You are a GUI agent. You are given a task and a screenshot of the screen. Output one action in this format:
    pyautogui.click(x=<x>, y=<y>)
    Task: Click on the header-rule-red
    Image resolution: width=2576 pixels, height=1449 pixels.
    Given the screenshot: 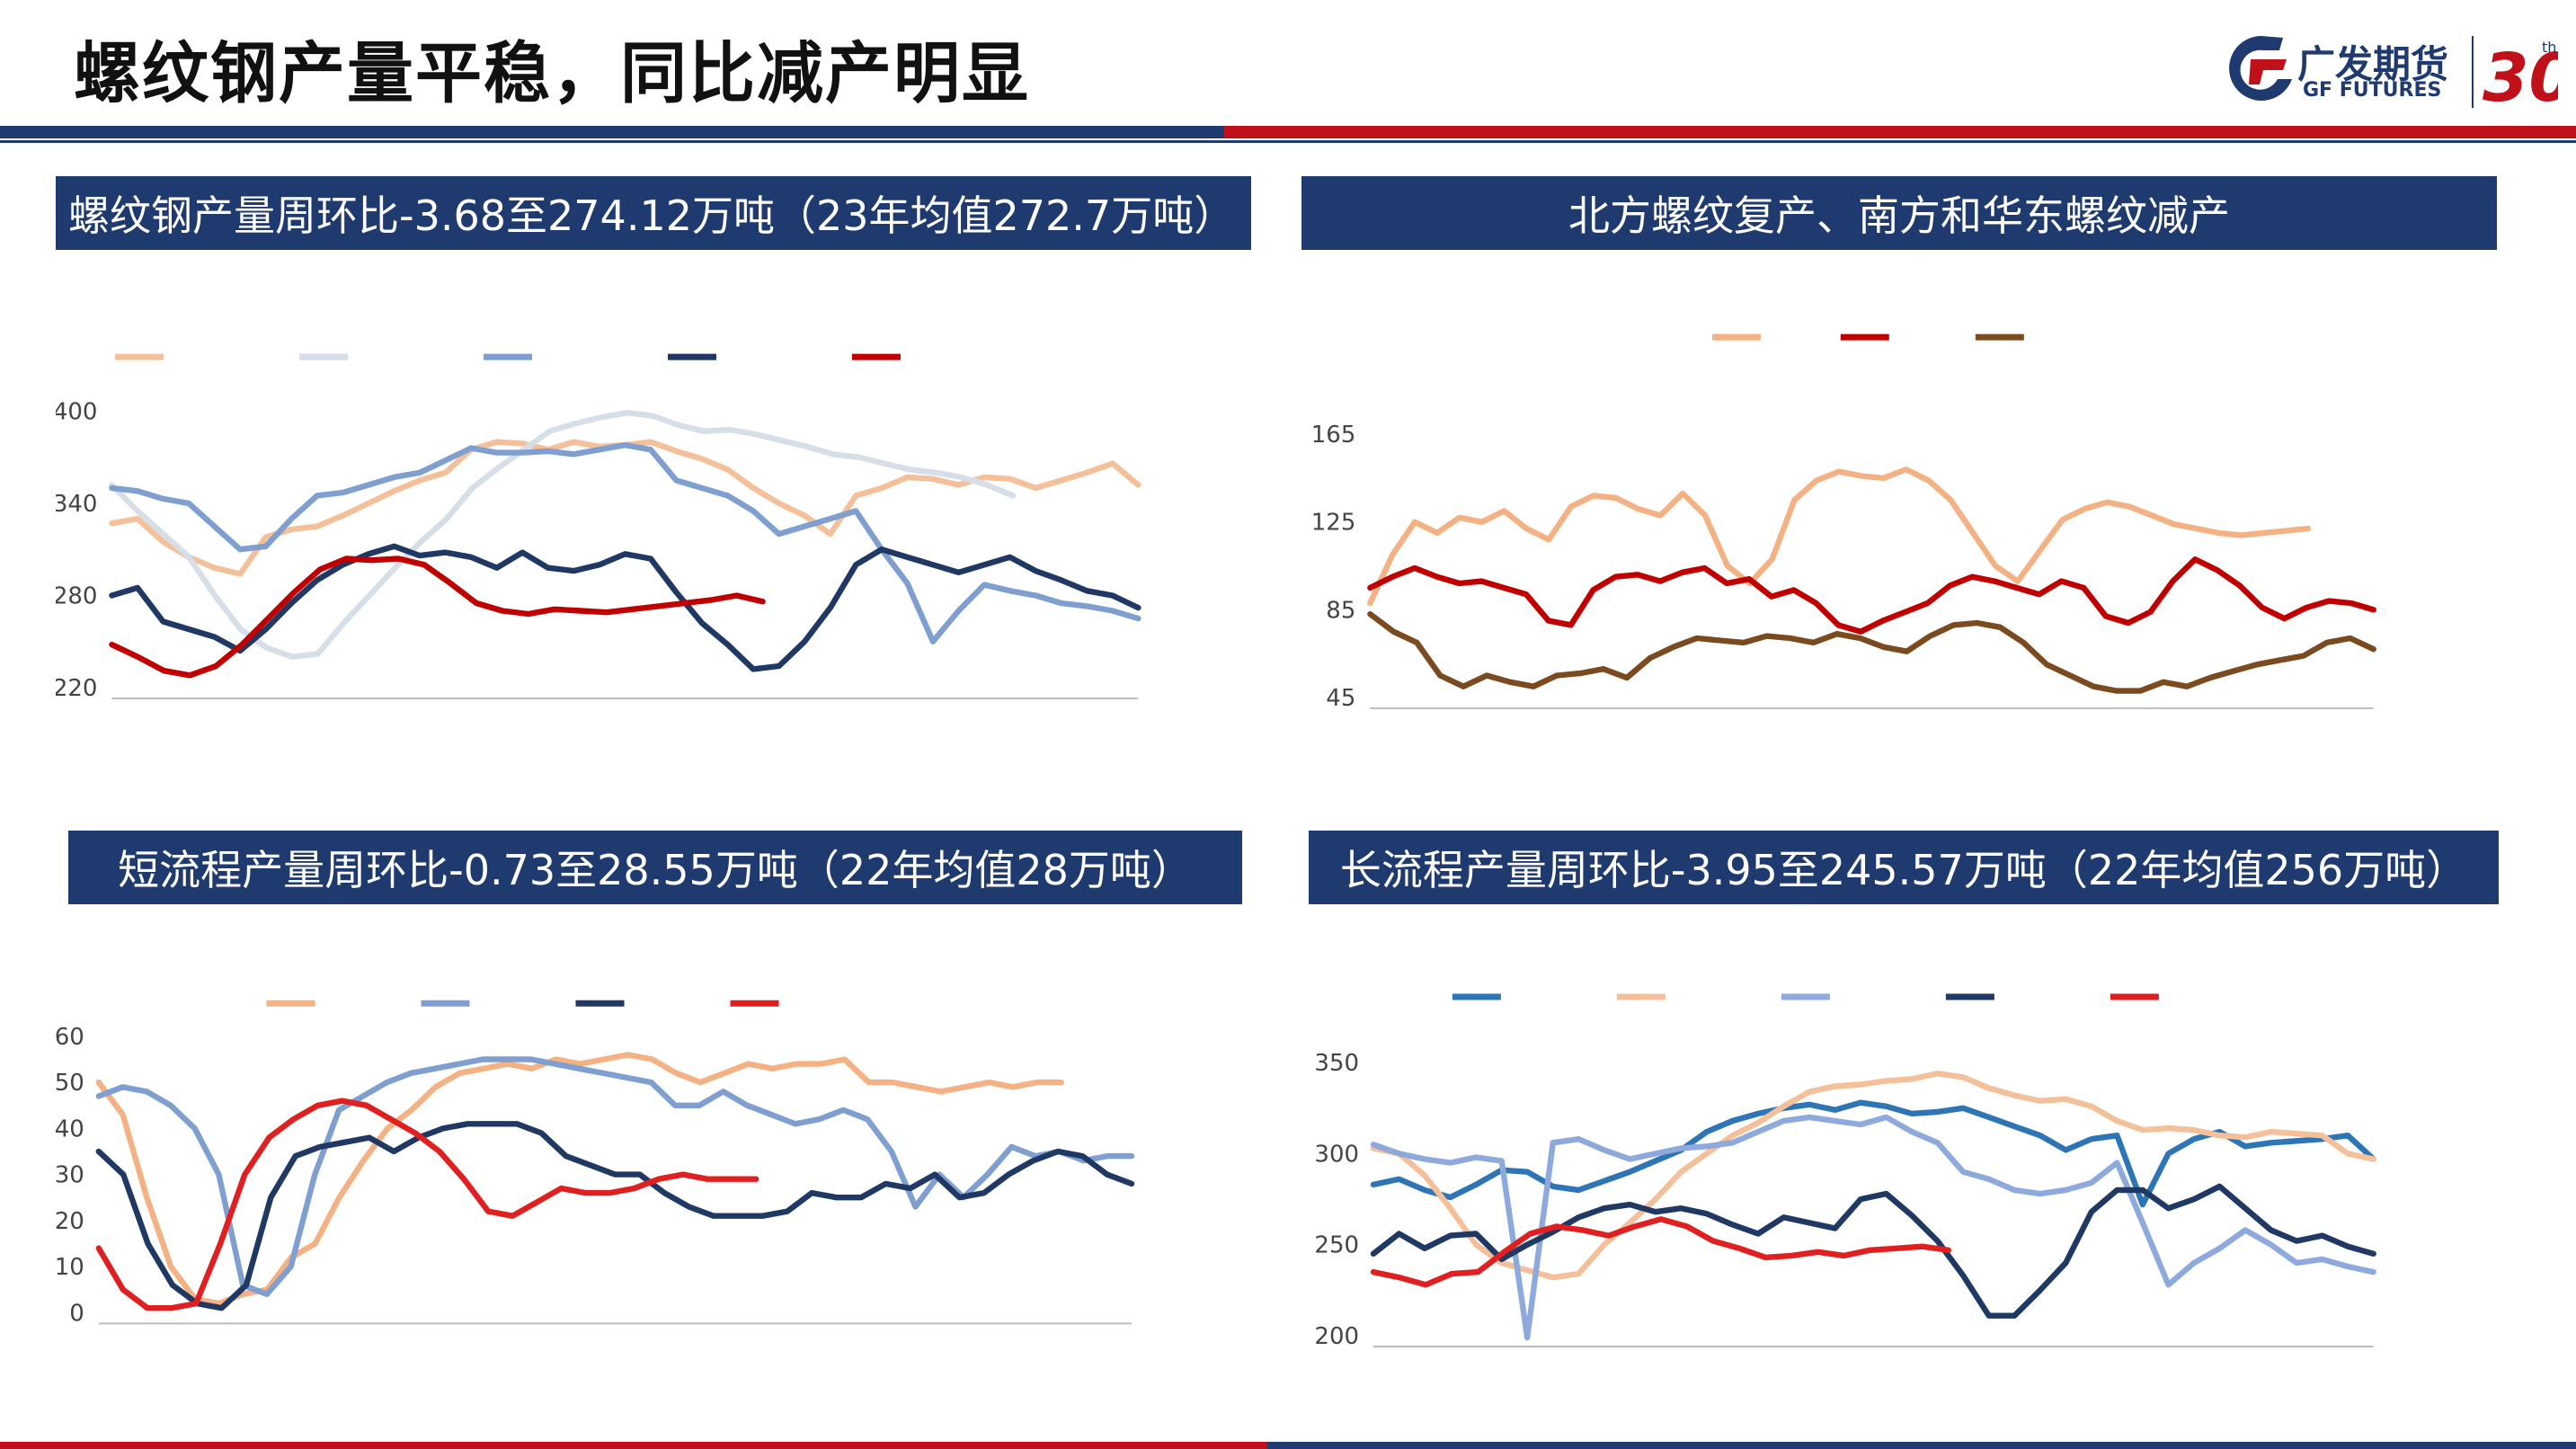 What is the action you would take?
    pyautogui.click(x=1900, y=132)
    